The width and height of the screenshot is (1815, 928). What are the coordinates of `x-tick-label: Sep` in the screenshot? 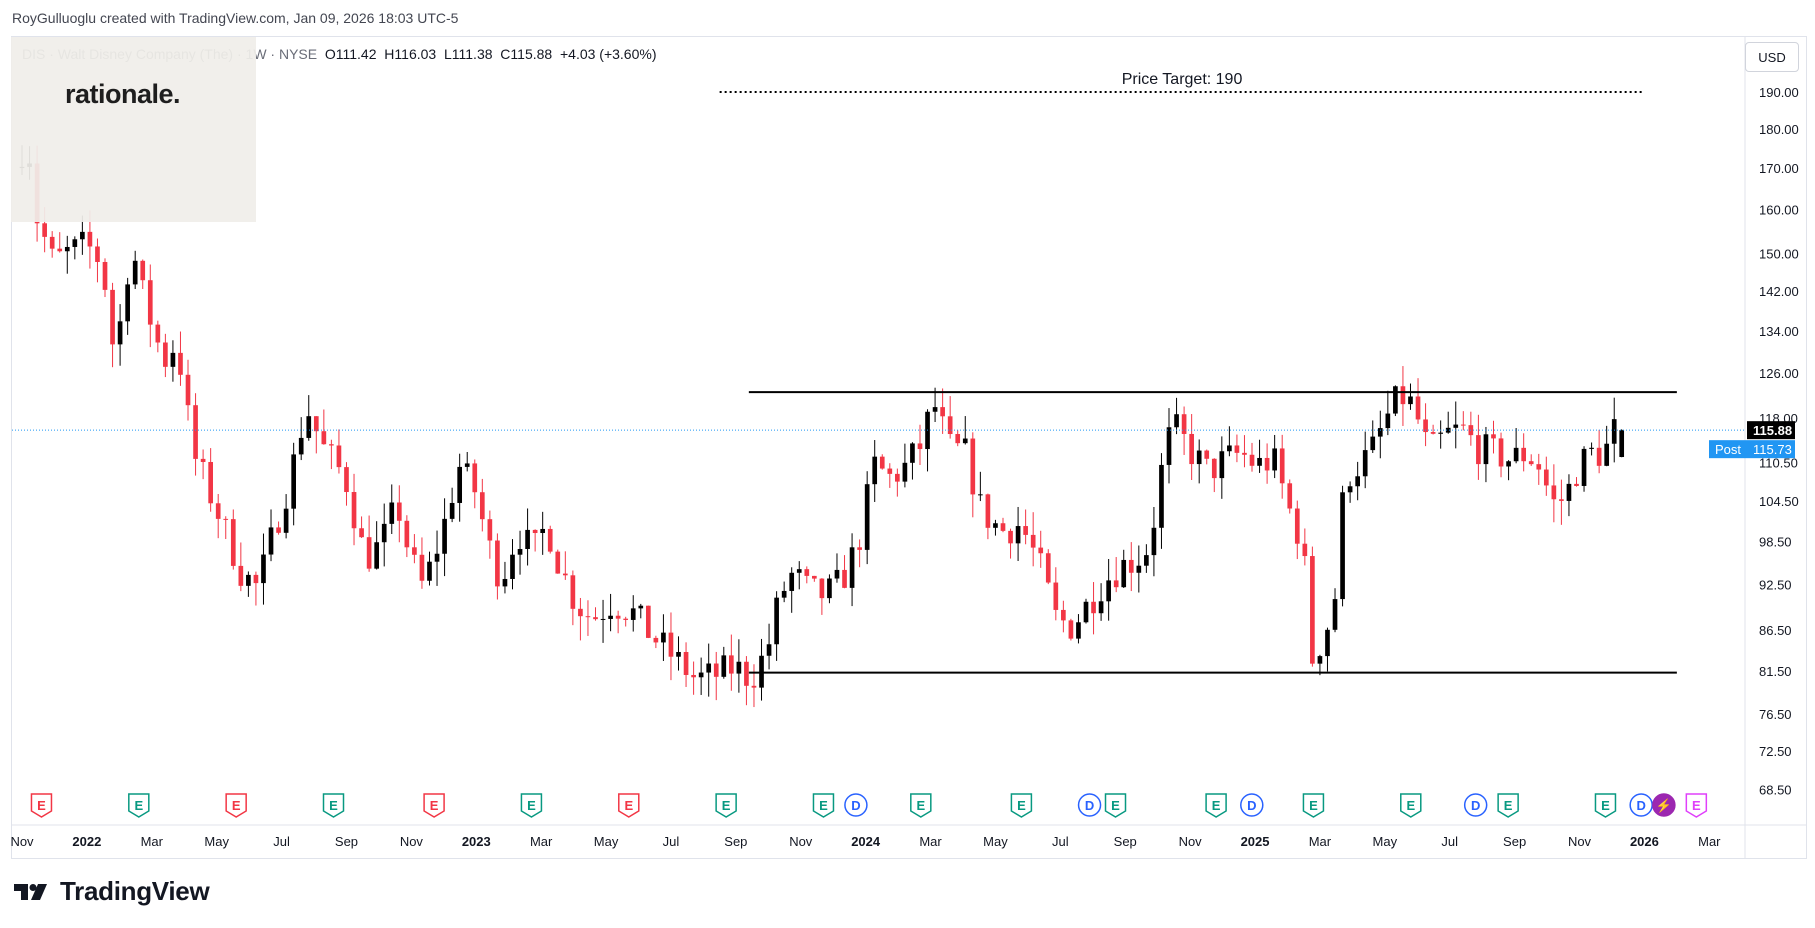 It's located at (1125, 841).